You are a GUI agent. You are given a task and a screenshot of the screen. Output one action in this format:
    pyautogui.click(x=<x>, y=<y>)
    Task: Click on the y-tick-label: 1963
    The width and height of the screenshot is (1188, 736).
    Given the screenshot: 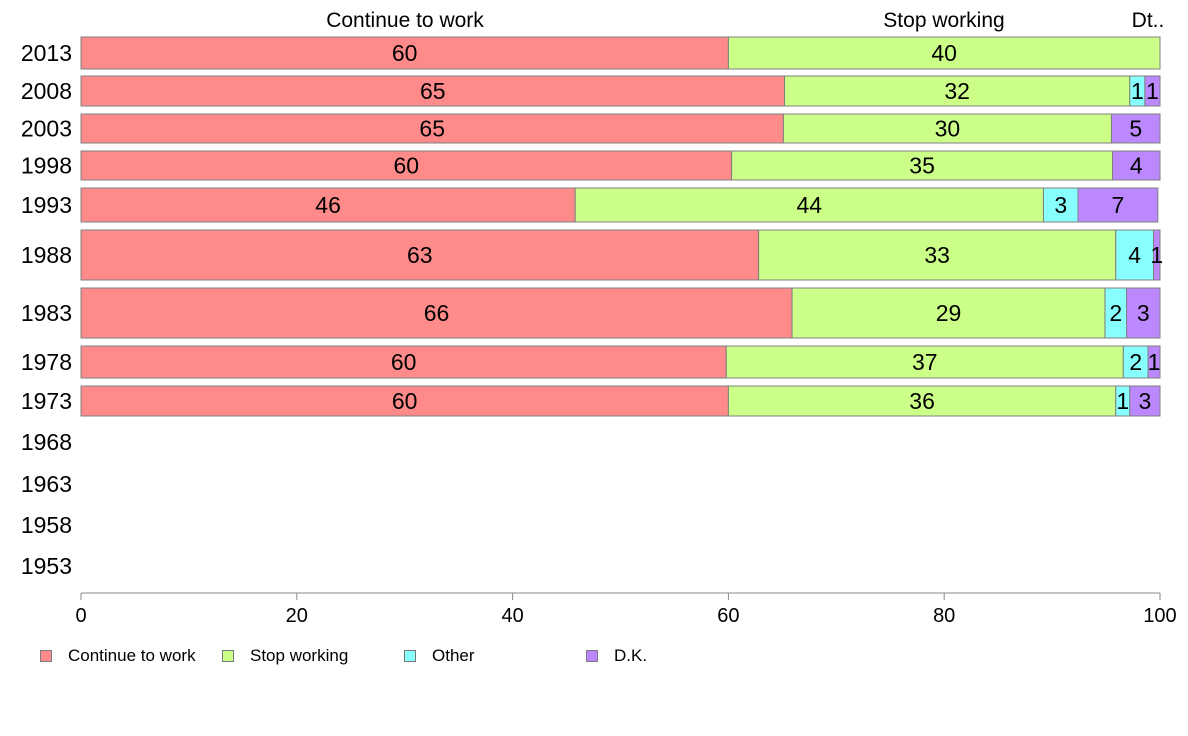 What is the action you would take?
    pyautogui.click(x=46, y=484)
    